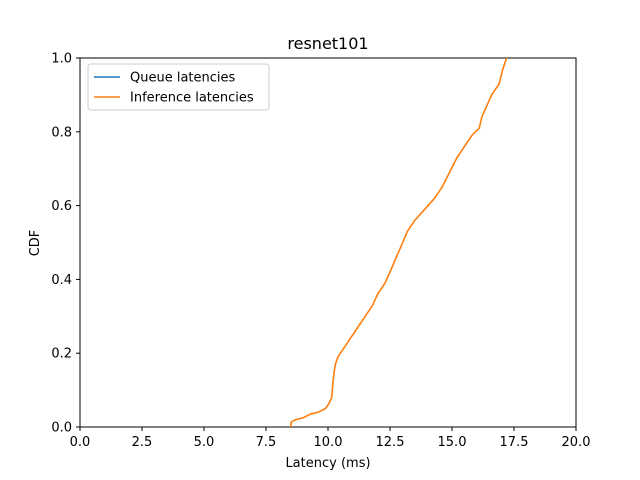 This screenshot has height=480, width=640. I want to click on y-tick-label: 0.0, so click(61, 428).